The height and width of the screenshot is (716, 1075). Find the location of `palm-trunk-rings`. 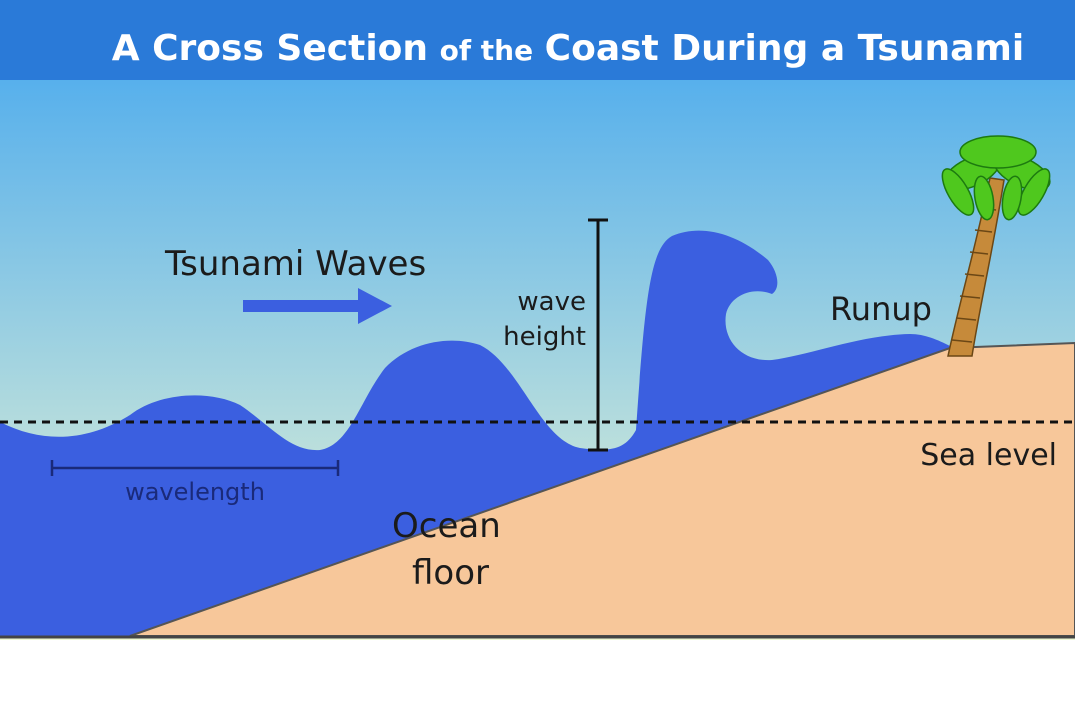

palm-trunk-rings is located at coordinates (974, 275).